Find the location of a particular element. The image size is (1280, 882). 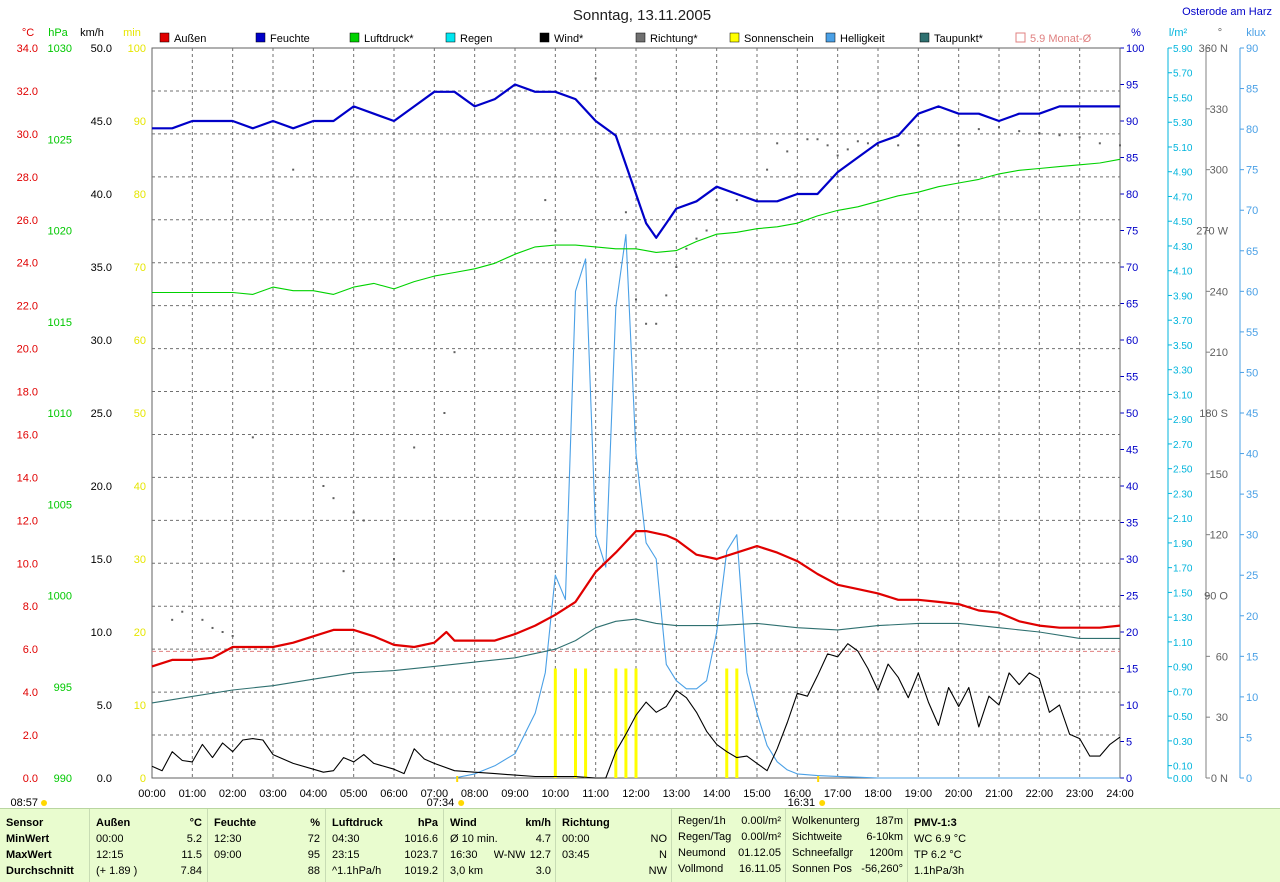

sunset-label: 16:31 is located at coordinates (802, 802).